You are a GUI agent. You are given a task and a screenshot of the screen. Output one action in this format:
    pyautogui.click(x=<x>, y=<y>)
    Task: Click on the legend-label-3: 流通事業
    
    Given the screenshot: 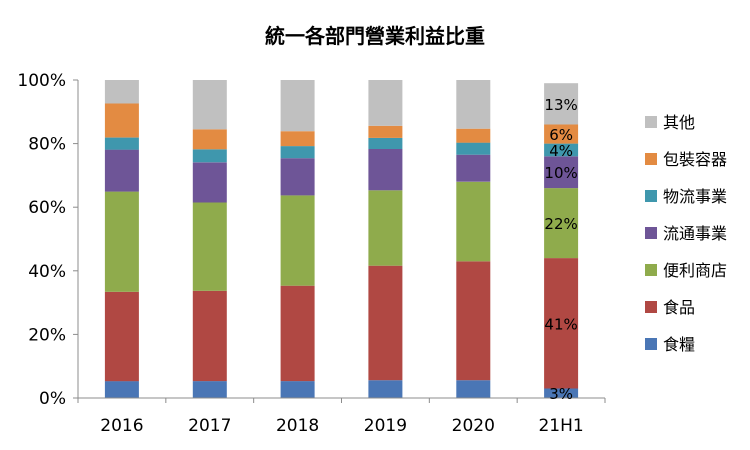 What is the action you would take?
    pyautogui.click(x=695, y=233)
    